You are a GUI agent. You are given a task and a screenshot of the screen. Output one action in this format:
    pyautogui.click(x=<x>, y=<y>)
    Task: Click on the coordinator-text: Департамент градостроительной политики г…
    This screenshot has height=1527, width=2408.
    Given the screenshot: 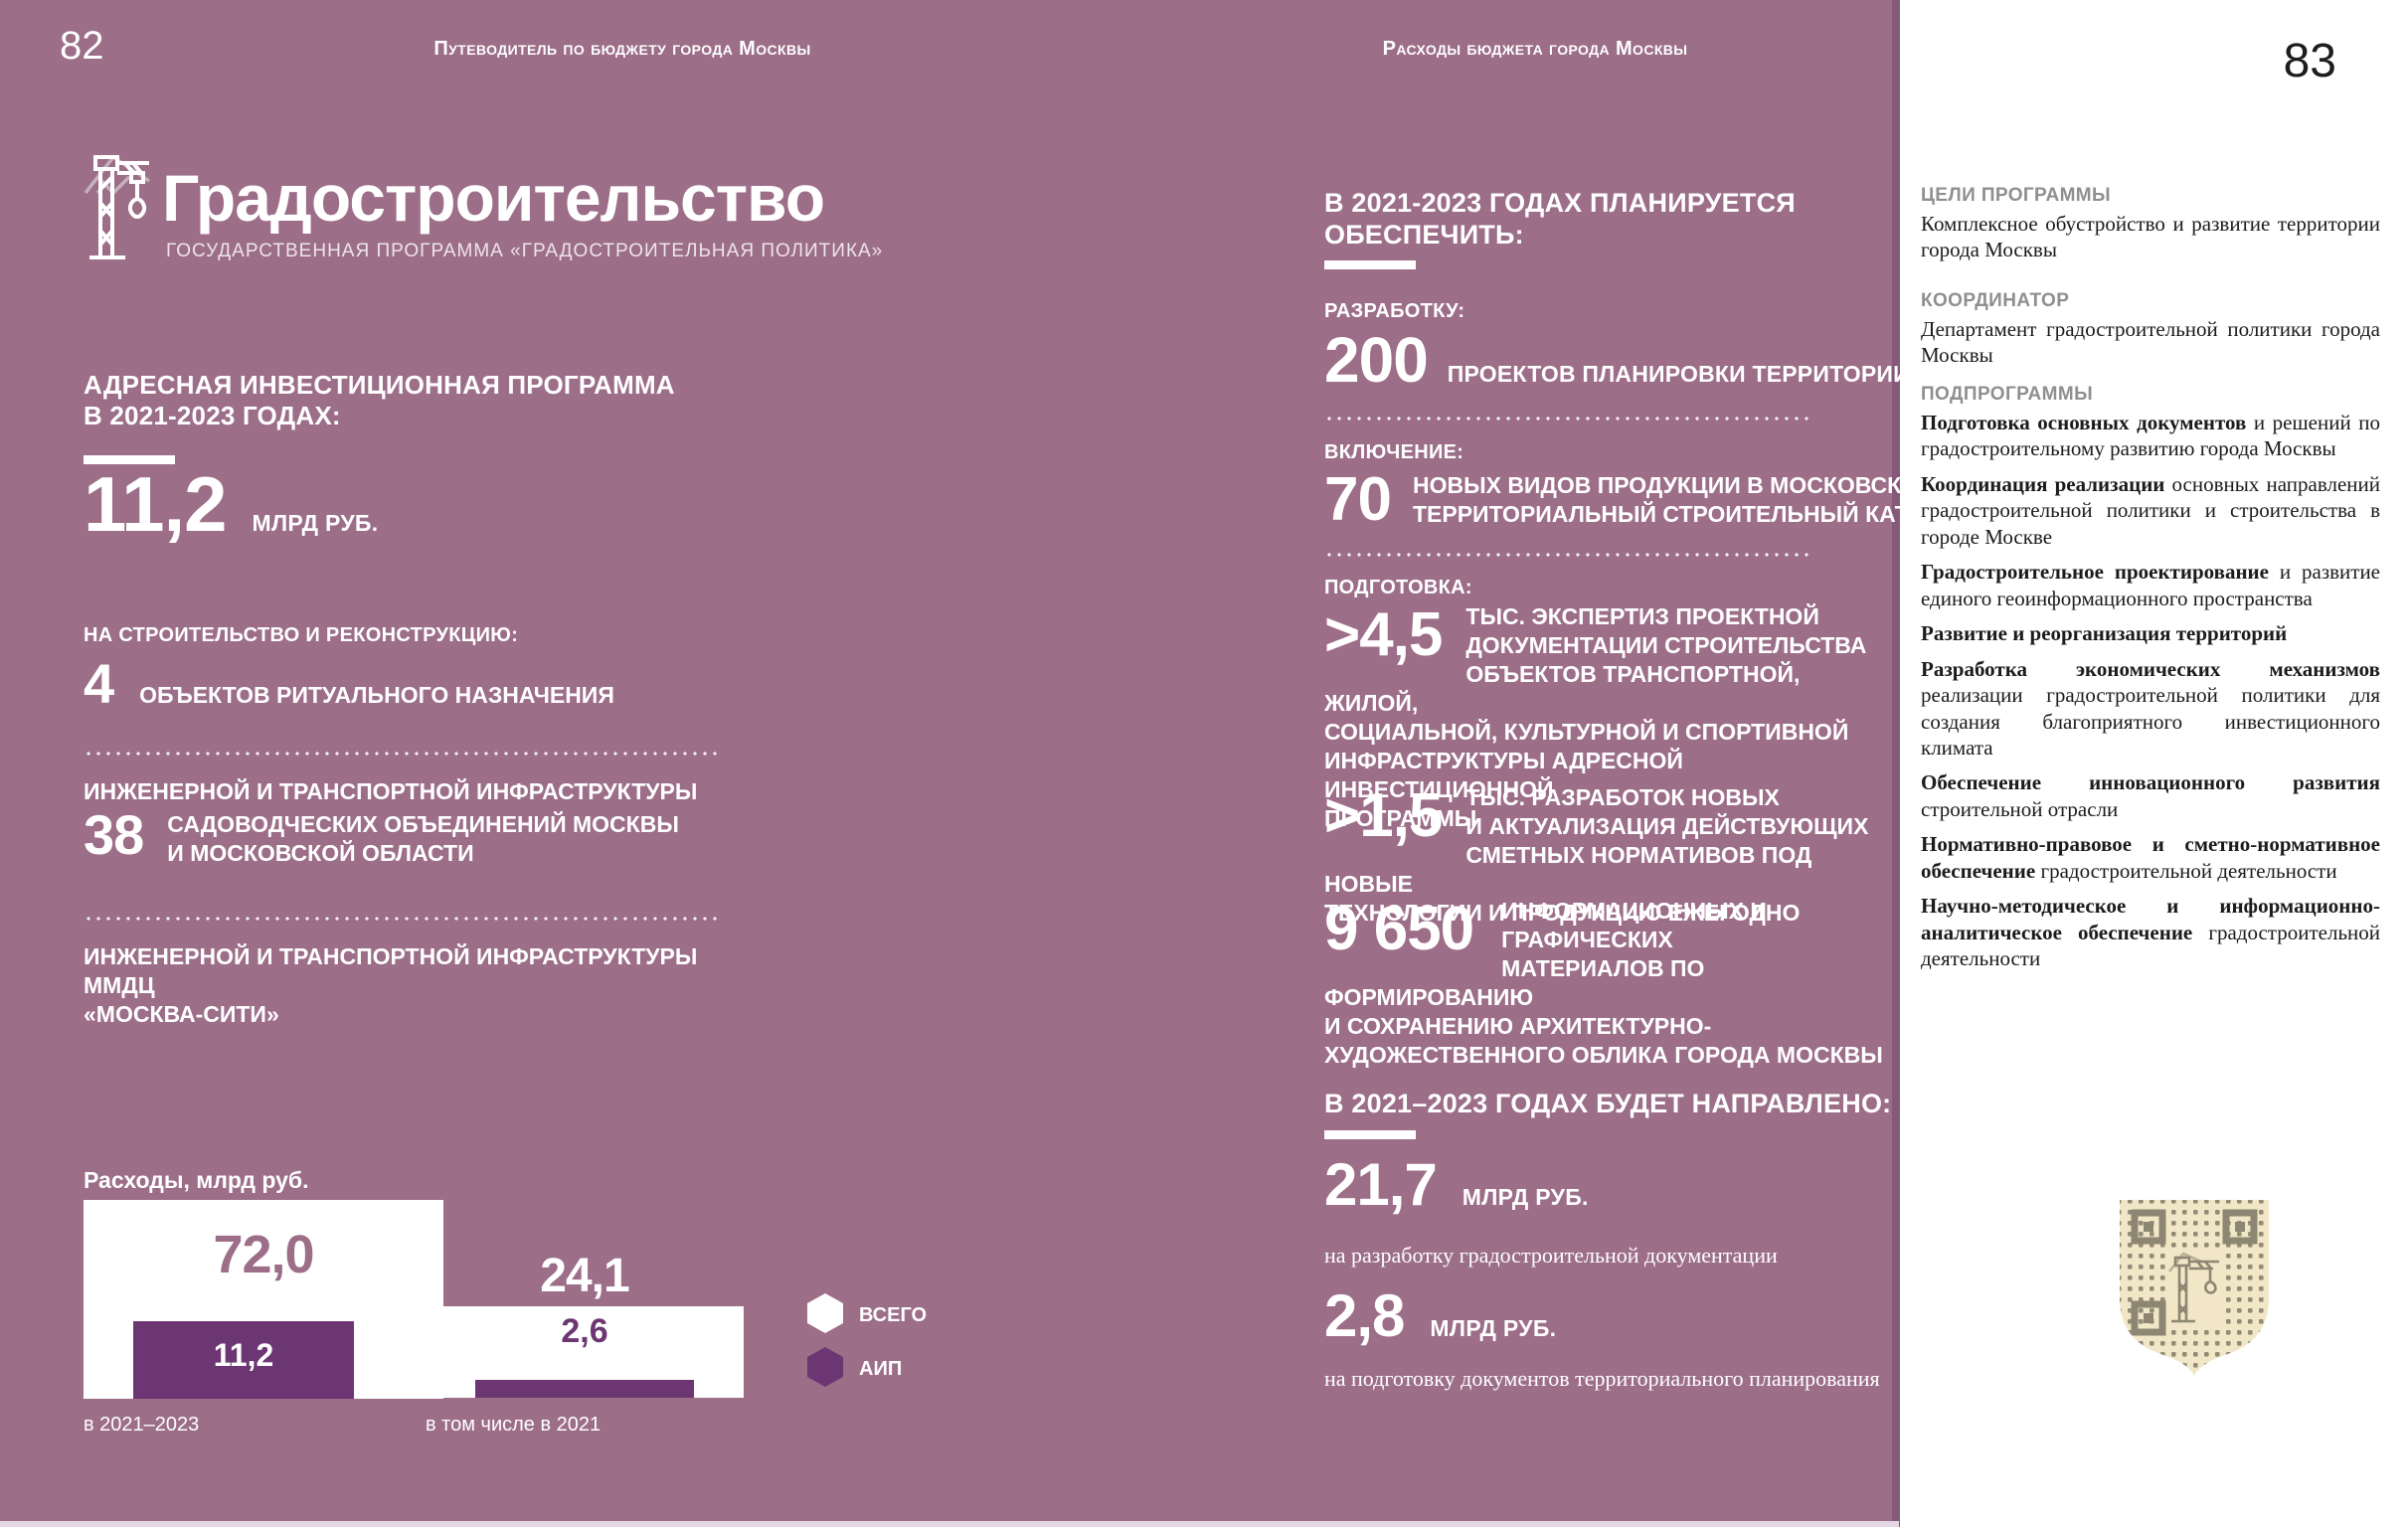 What is the action you would take?
    pyautogui.click(x=2150, y=342)
    